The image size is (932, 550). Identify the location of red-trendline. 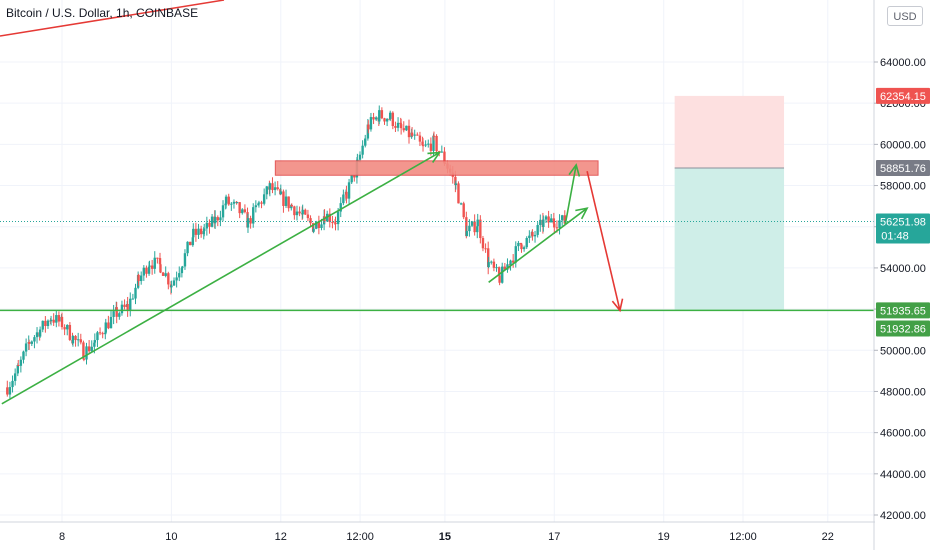
(112, 18).